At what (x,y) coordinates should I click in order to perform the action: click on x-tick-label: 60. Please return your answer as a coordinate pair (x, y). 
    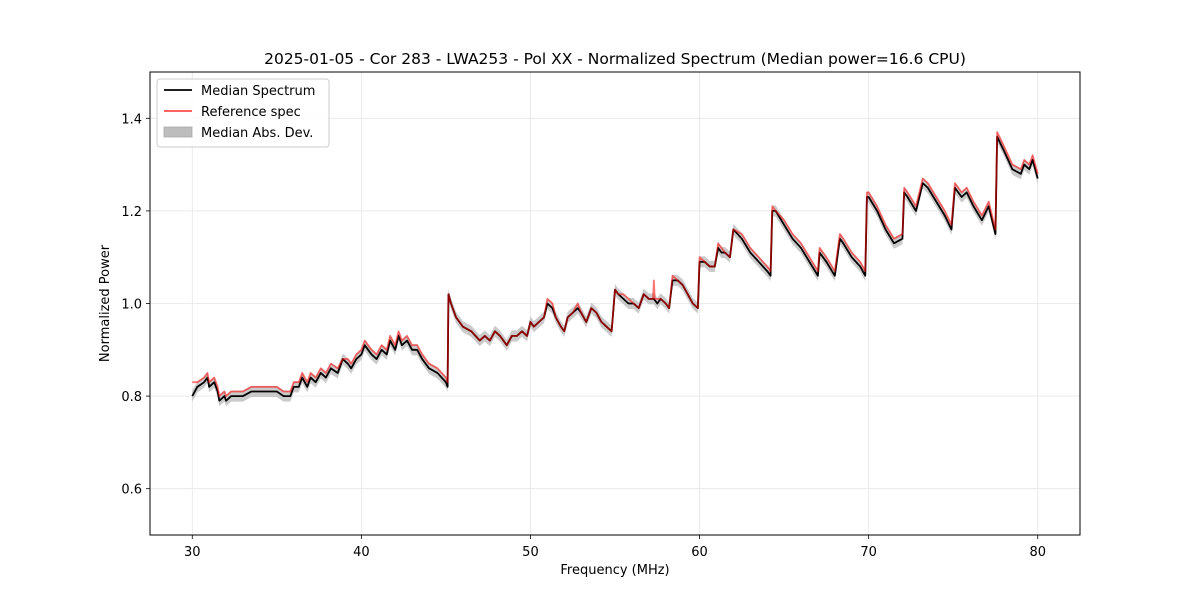
    Looking at the image, I should click on (699, 552).